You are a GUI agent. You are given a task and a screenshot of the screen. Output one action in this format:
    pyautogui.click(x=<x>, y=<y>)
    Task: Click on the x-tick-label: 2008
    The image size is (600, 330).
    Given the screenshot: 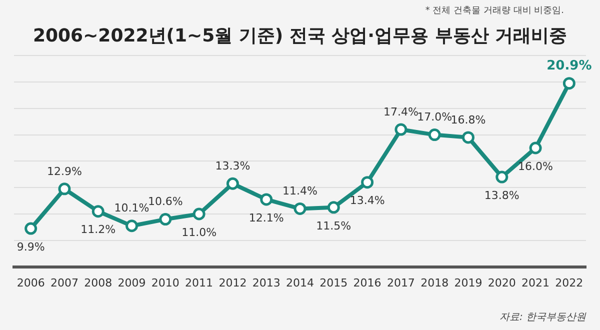 What is the action you would take?
    pyautogui.click(x=98, y=283)
    